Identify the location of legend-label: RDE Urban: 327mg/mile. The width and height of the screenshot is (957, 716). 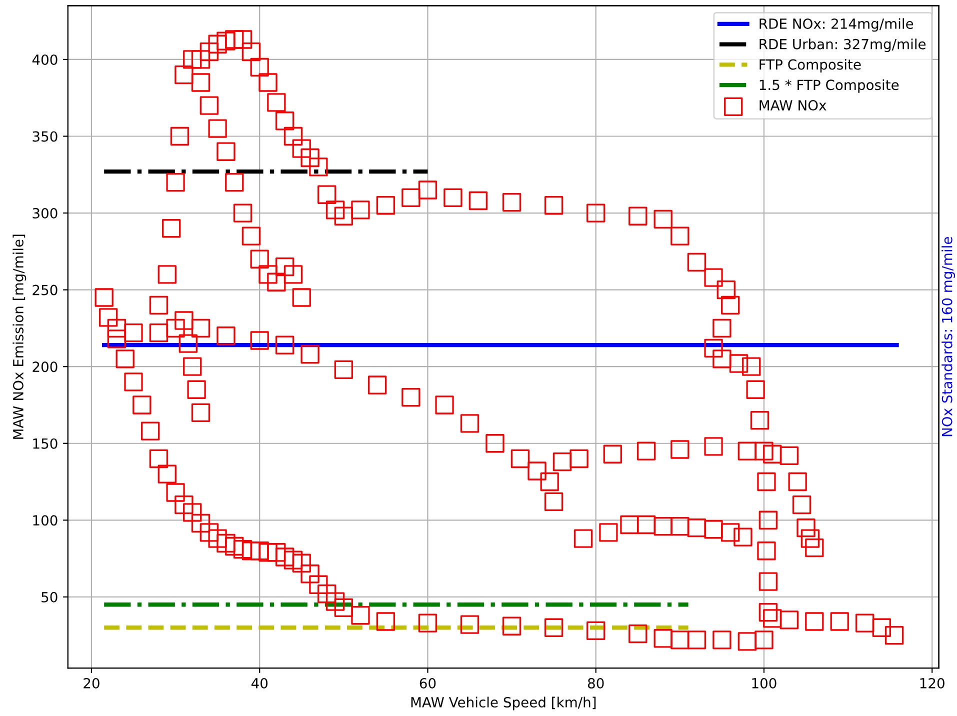
(843, 45).